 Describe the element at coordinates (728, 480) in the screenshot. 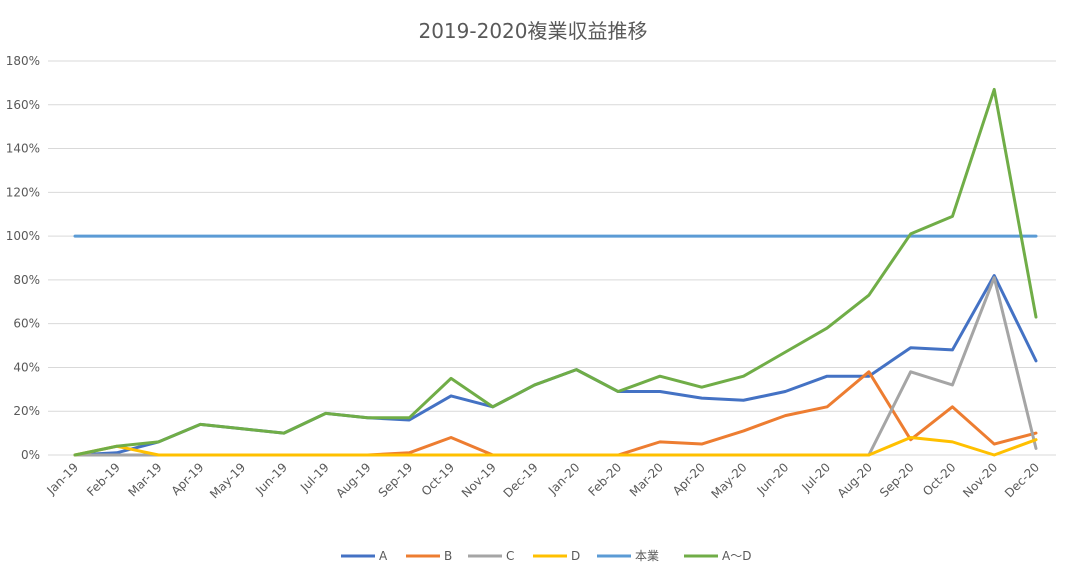

I see `x-tick-label: May-20` at that location.